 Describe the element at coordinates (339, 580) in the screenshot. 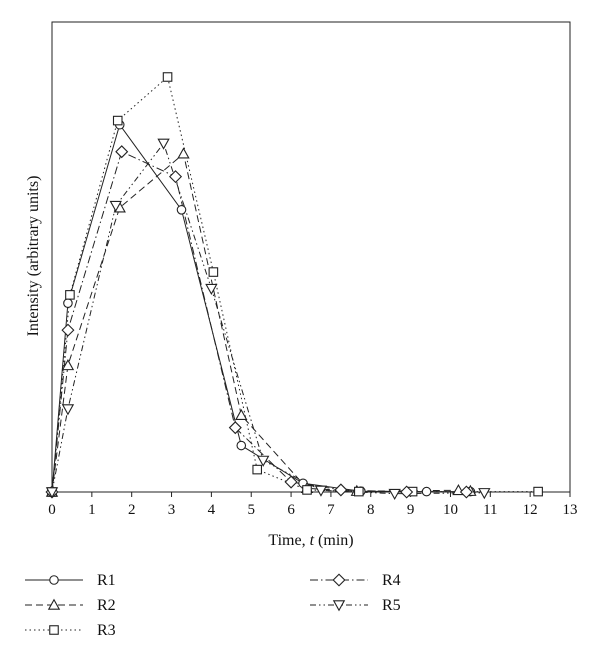

I see `legend-marker-r4` at that location.